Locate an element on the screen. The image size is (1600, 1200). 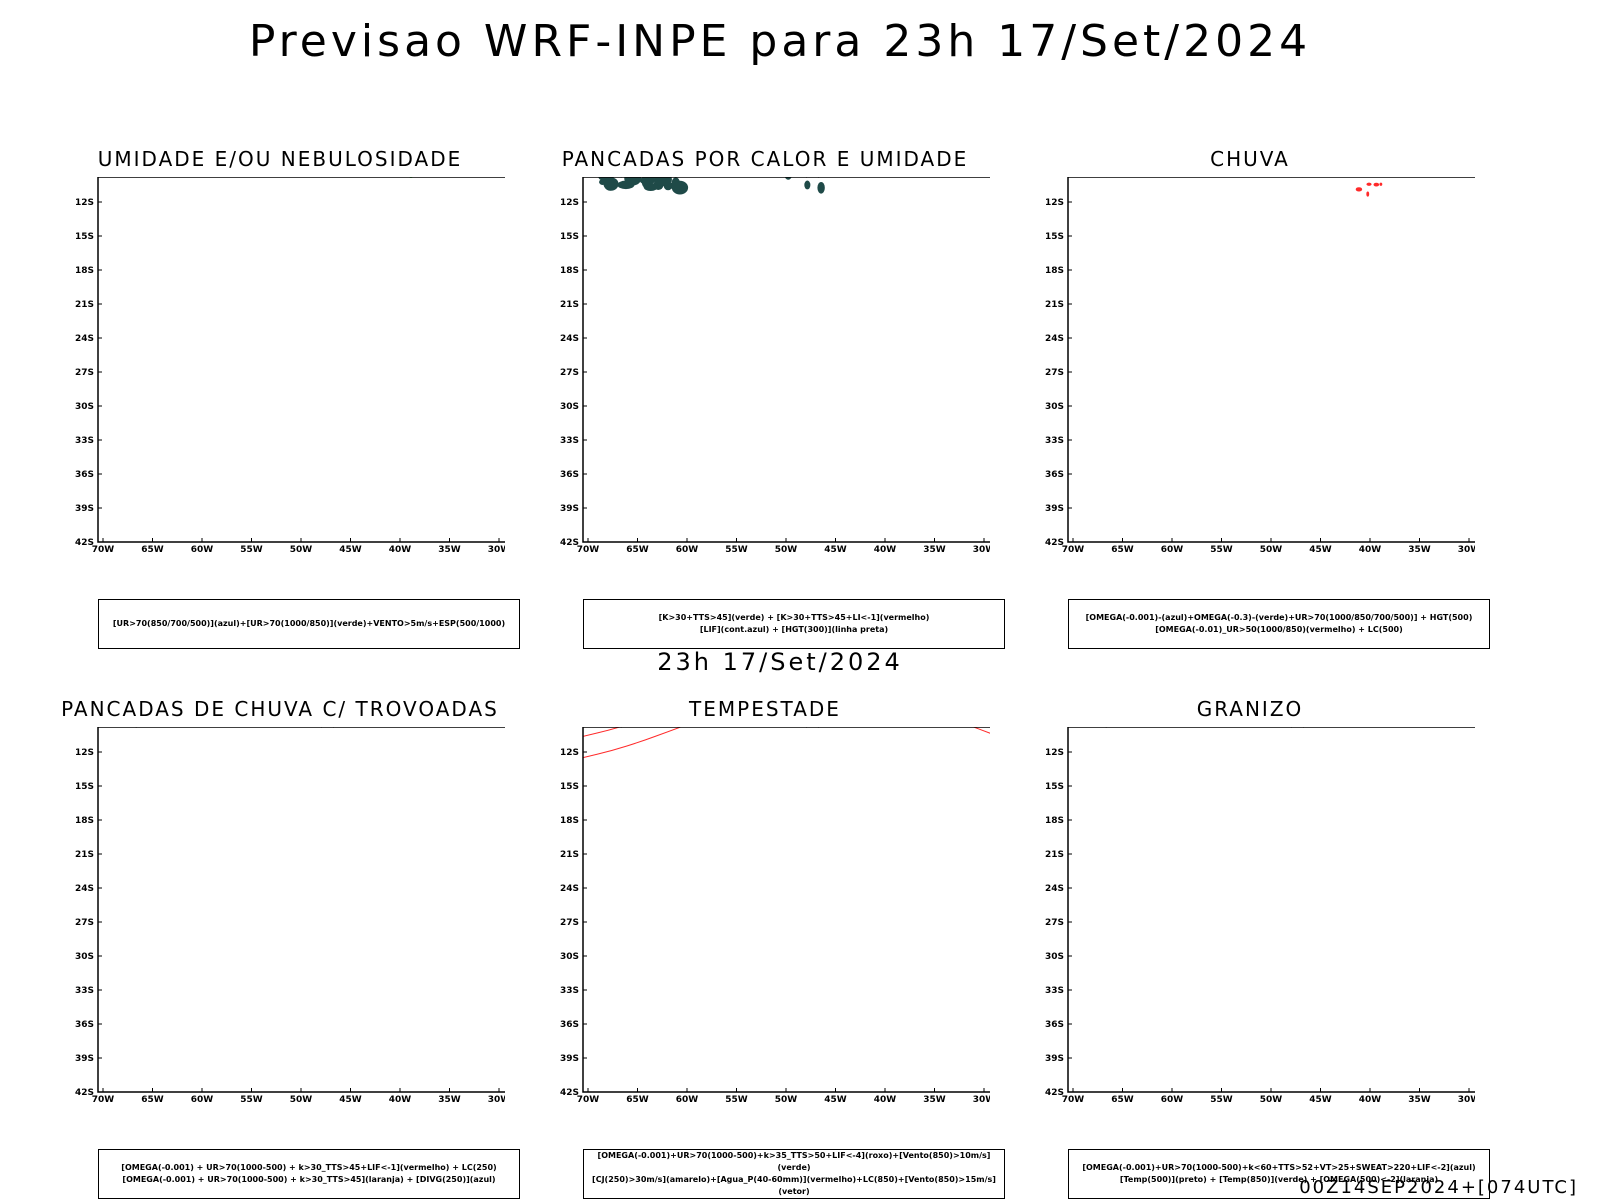
panel-title: PANCADAS POR CALOR E UMIDADE is located at coordinates (765, 159).